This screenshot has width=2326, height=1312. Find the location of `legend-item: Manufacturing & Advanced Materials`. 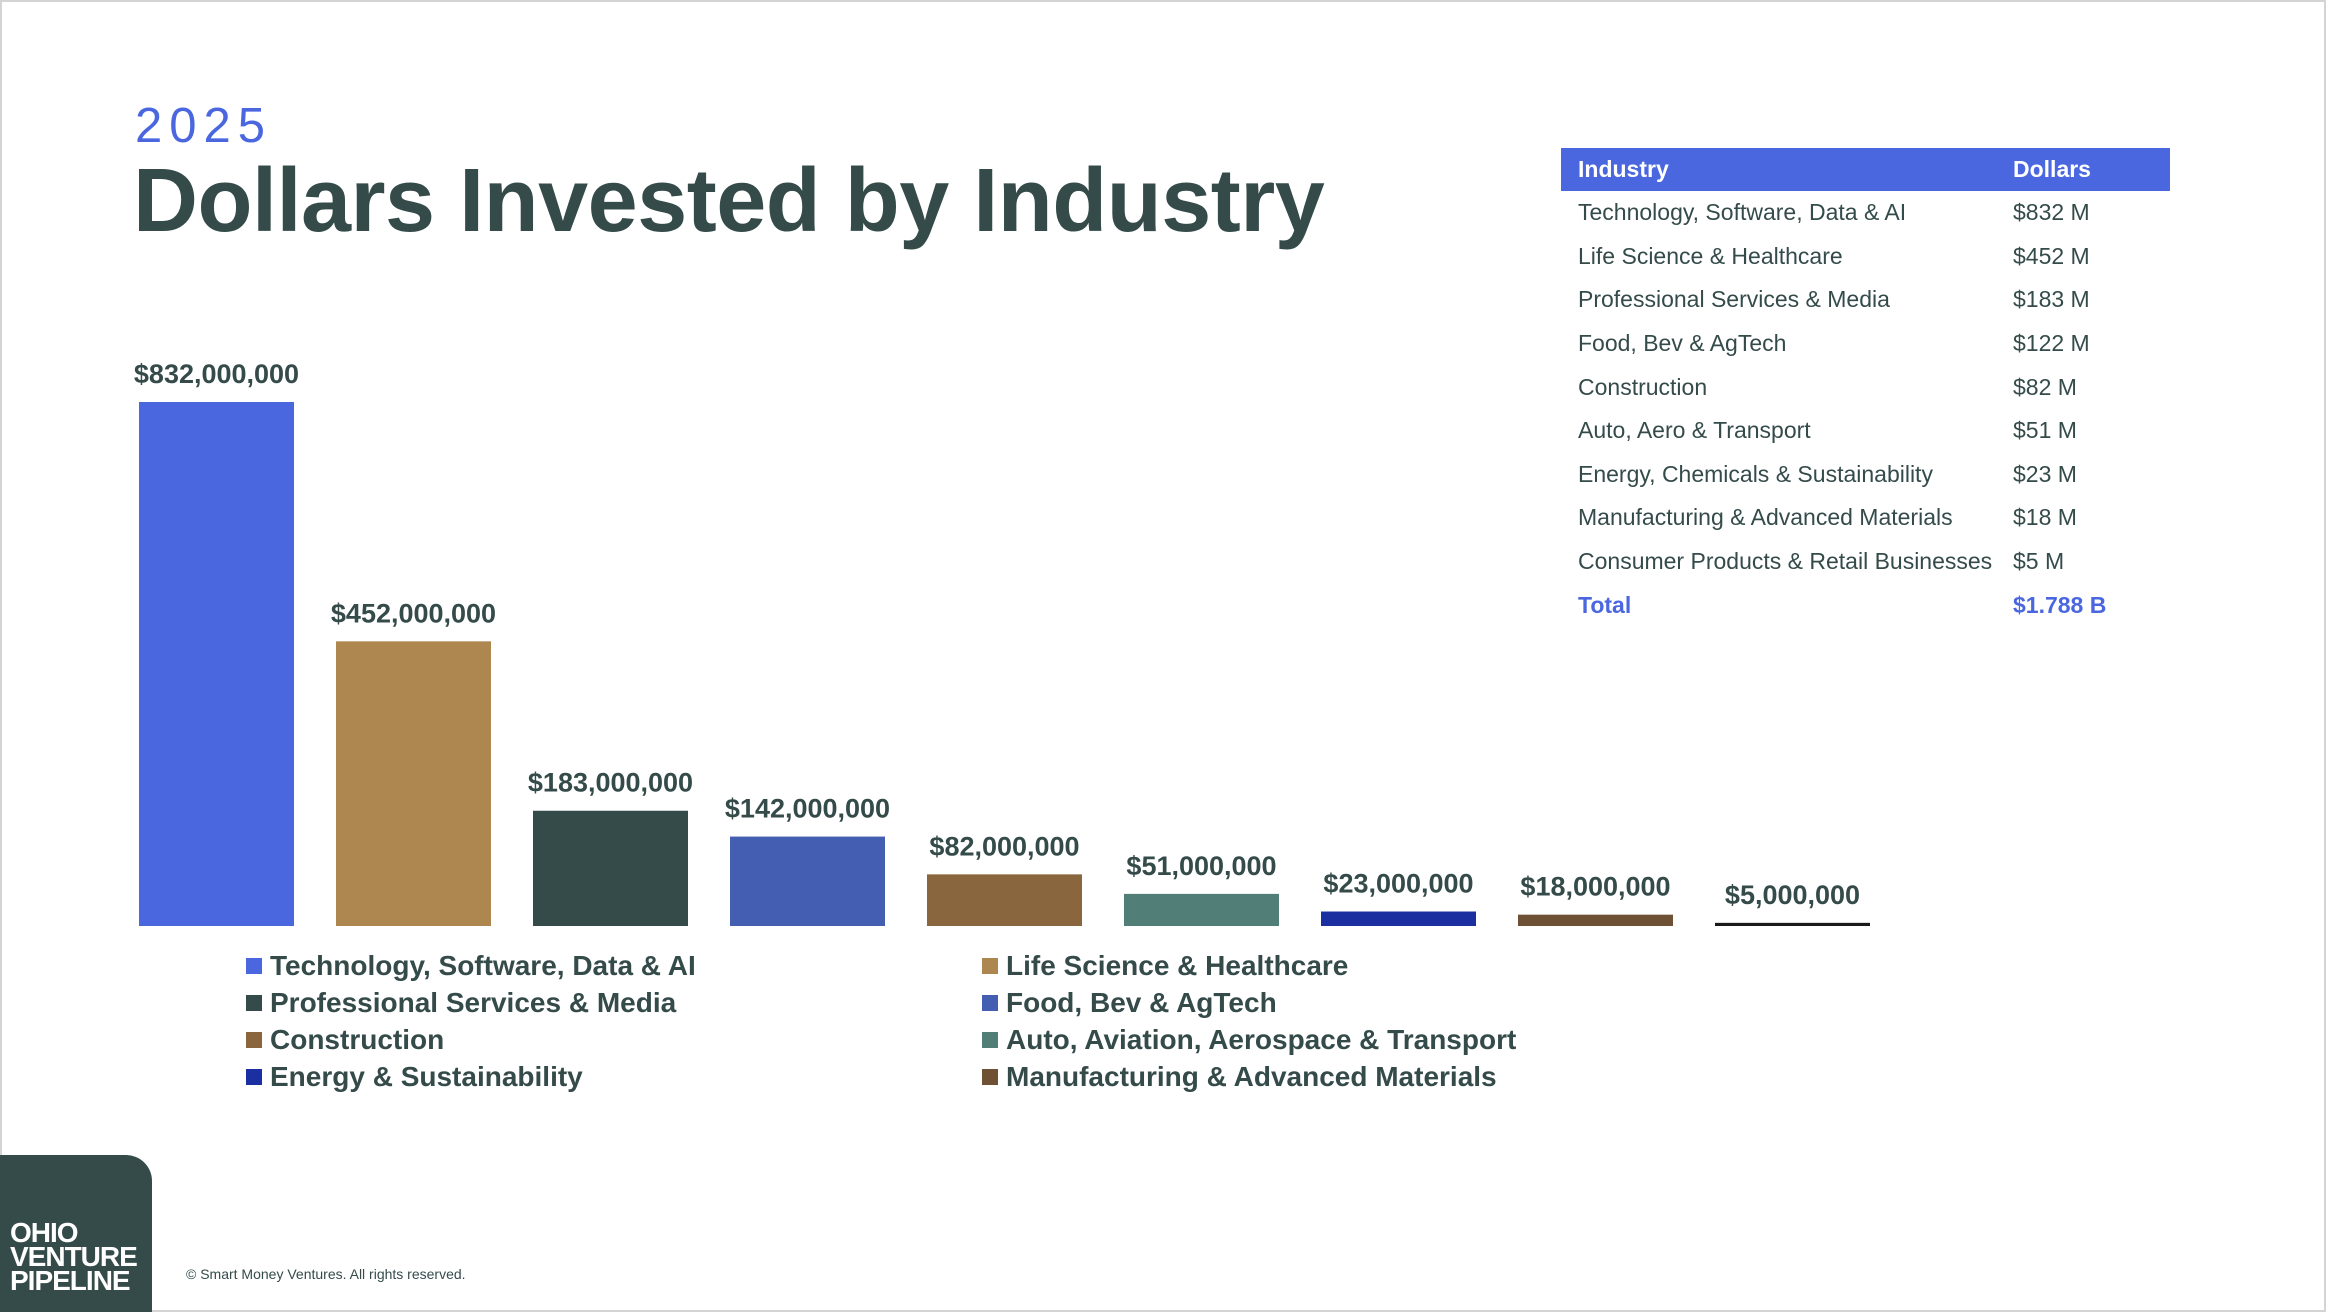

legend-item: Manufacturing & Advanced Materials is located at coordinates (1252, 1076).